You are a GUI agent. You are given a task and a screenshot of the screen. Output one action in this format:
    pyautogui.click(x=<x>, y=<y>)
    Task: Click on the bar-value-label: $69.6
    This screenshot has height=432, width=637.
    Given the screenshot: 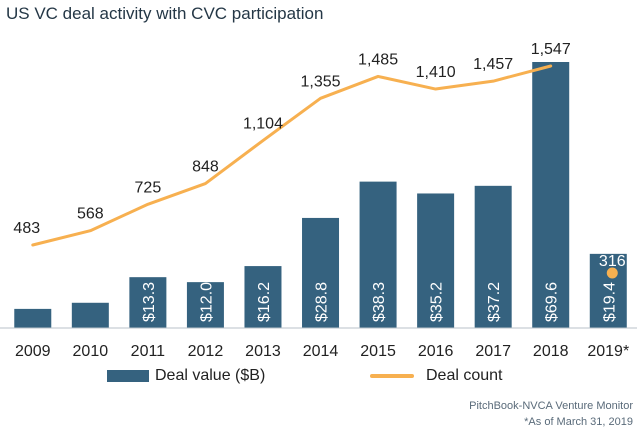 What is the action you would take?
    pyautogui.click(x=552, y=302)
    